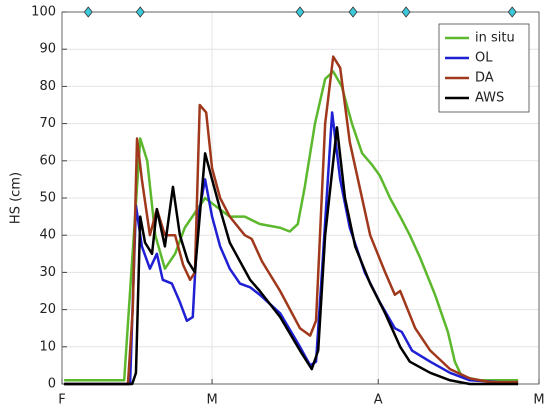 The height and width of the screenshot is (411, 550). Describe the element at coordinates (47, 235) in the screenshot. I see `y-tick-label: 40` at that location.